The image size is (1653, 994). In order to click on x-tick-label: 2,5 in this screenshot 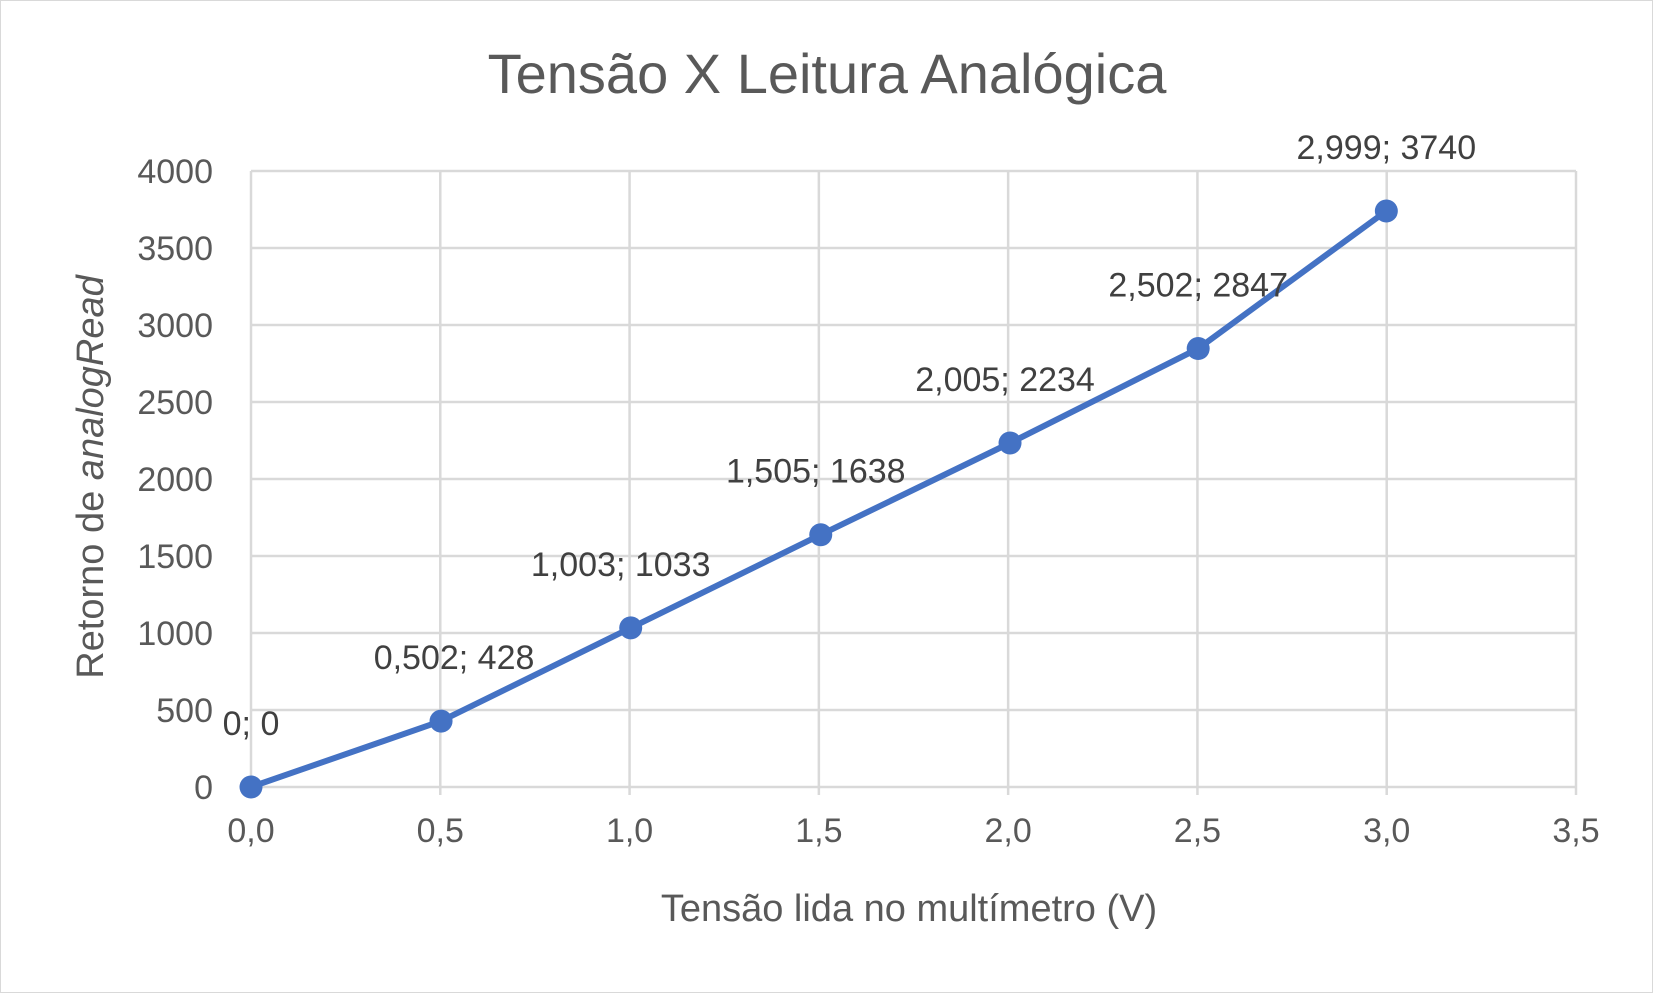, I will do `click(1197, 831)`.